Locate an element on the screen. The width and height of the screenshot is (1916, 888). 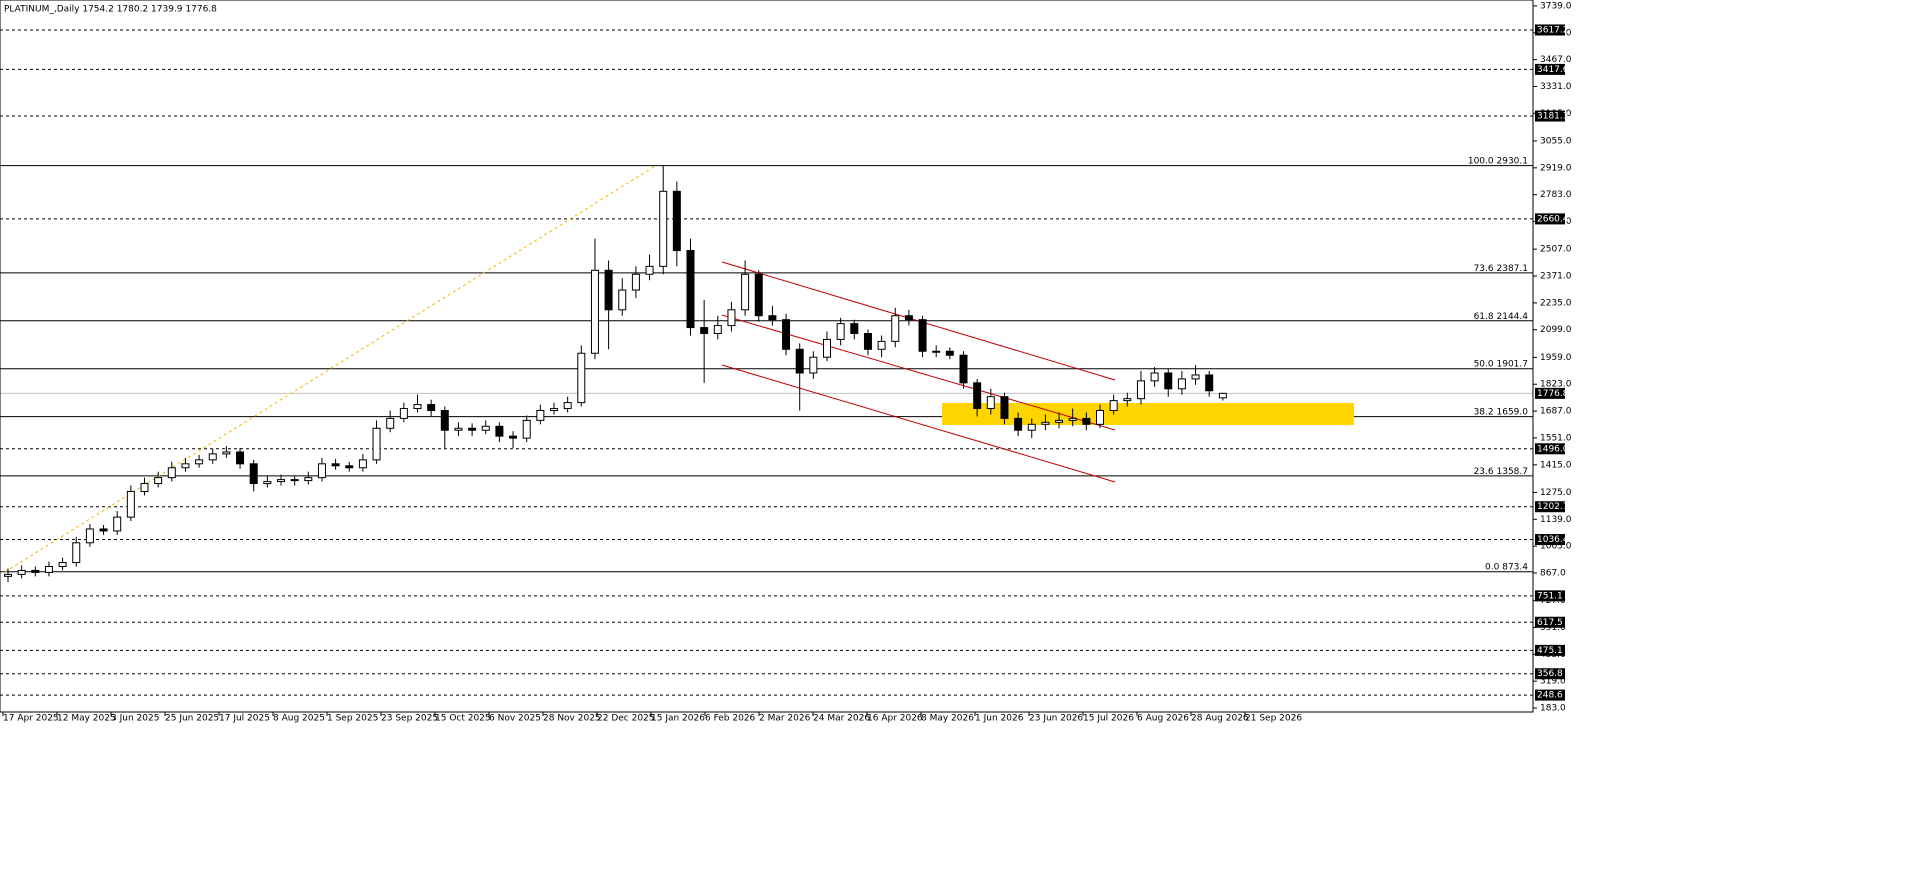
y-tick-label: 3467.0 is located at coordinates (1556, 60).